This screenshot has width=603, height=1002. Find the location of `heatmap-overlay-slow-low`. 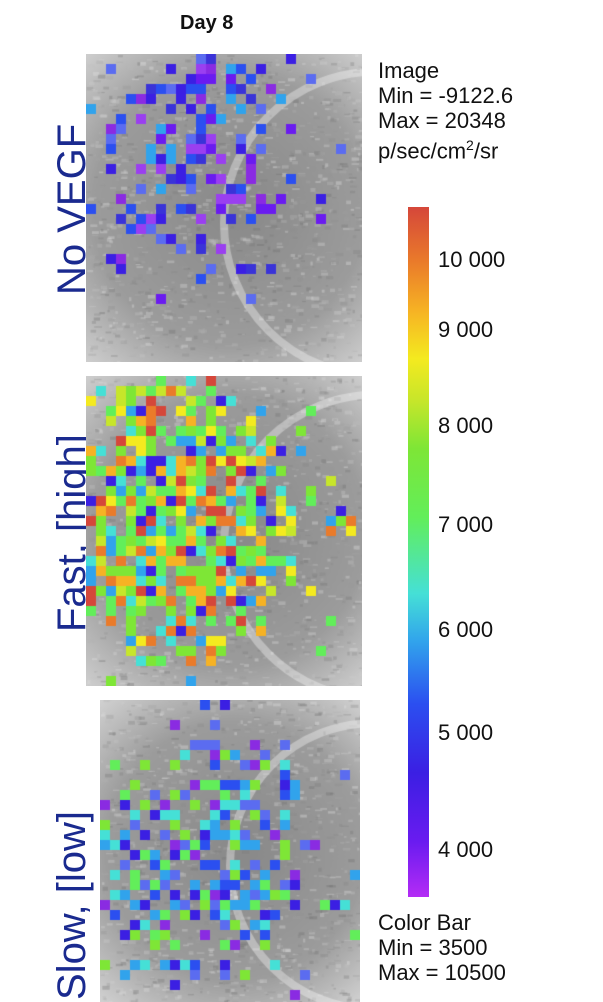

heatmap-overlay-slow-low is located at coordinates (230, 851).